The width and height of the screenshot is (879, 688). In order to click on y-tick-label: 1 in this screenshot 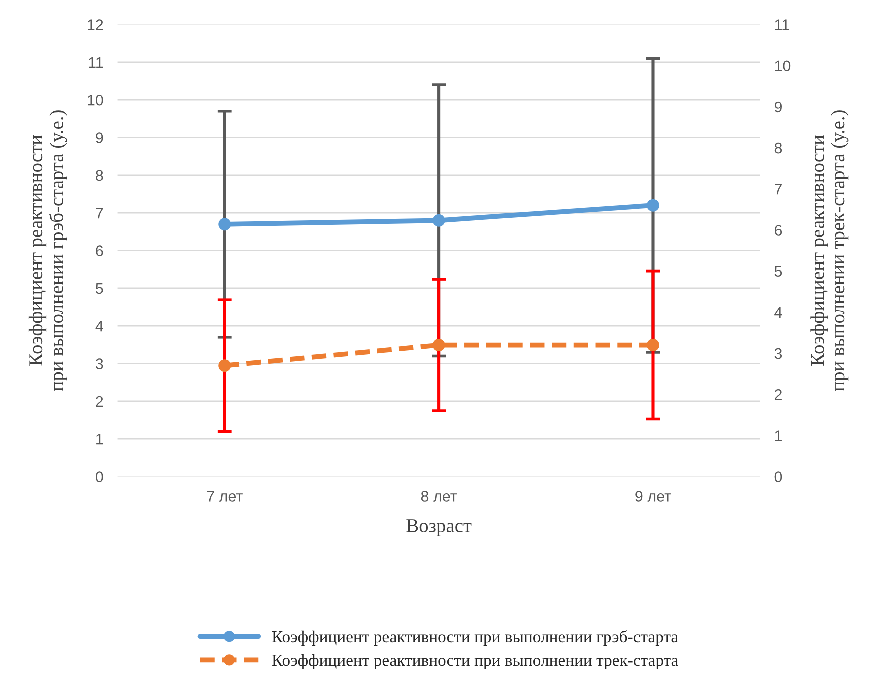, I will do `click(100, 439)`.